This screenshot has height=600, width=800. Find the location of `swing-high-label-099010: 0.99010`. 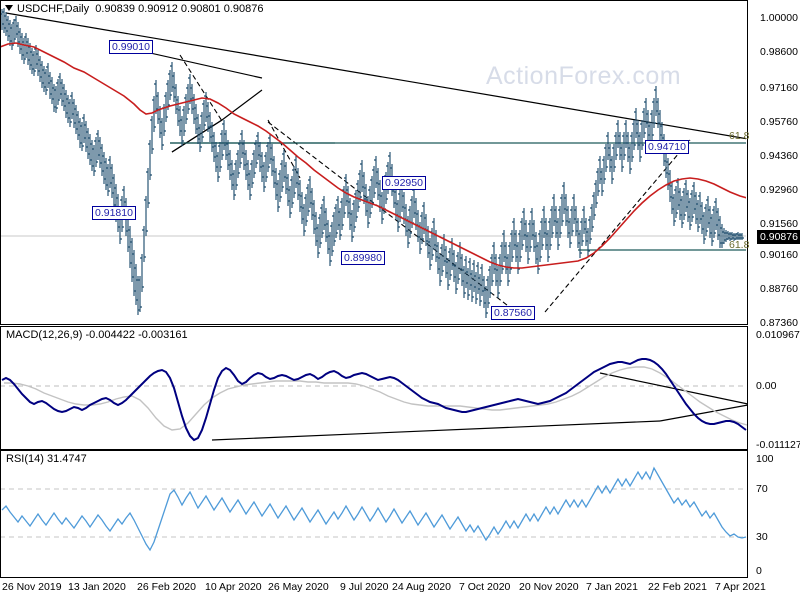

swing-high-label-099010: 0.99010 is located at coordinates (131, 47).